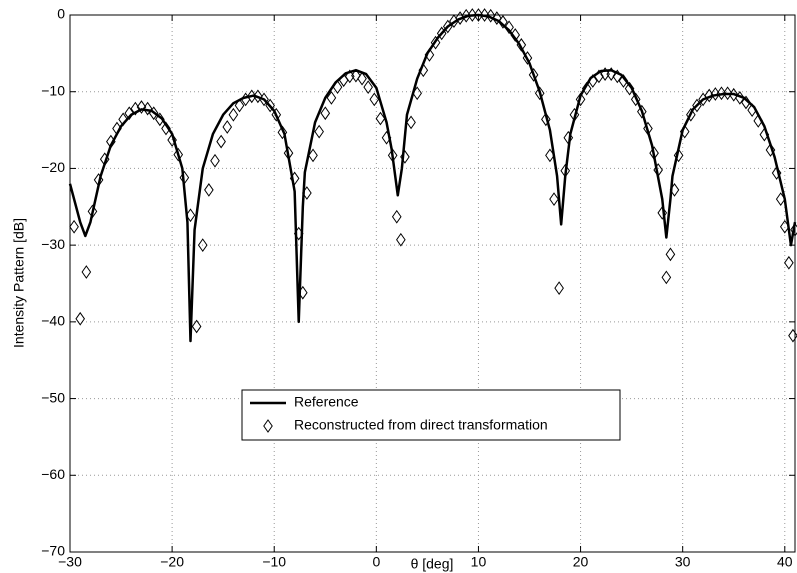  What do you see at coordinates (683, 562) in the screenshot?
I see `x-tick-label: 30` at bounding box center [683, 562].